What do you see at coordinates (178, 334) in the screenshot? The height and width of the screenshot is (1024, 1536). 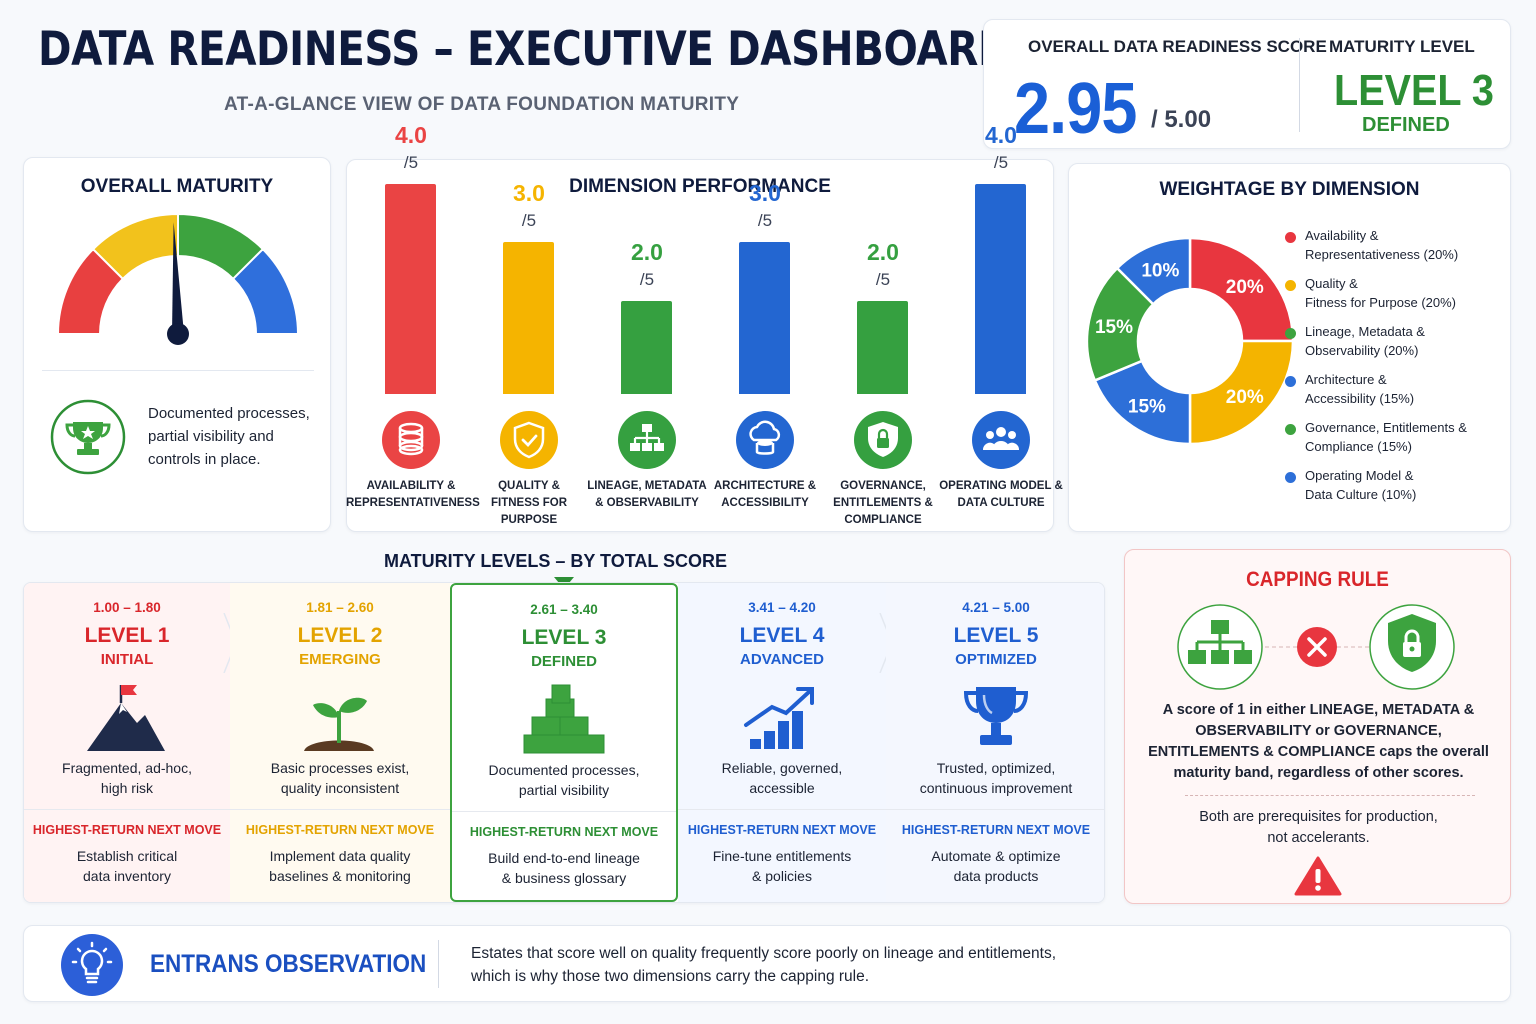 I see `gauge-hub` at bounding box center [178, 334].